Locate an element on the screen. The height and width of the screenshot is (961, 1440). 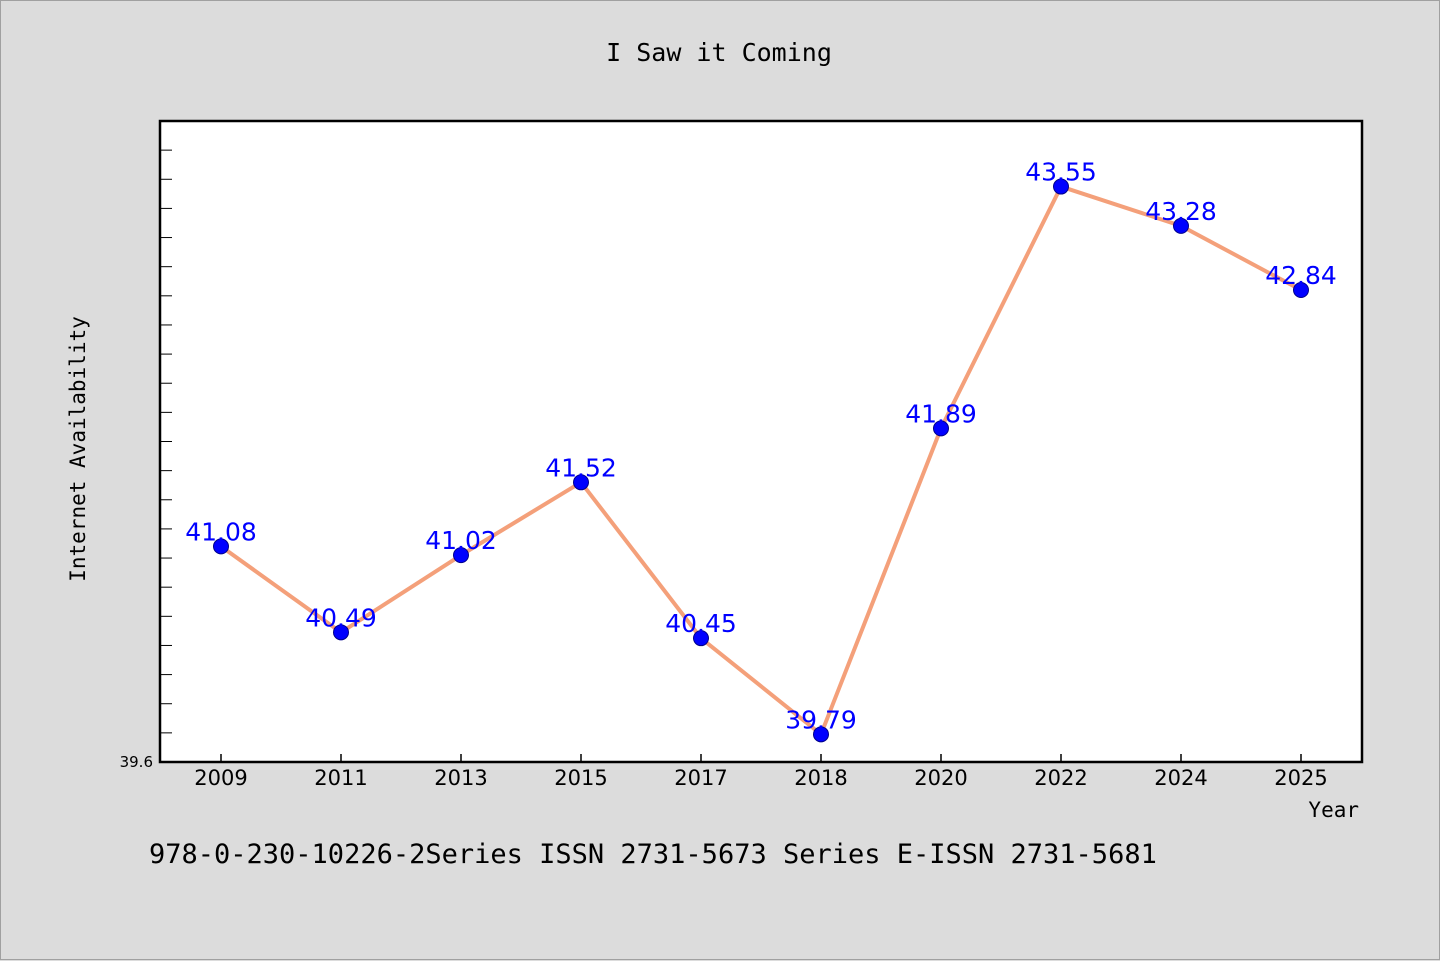
data-label: 39.79 is located at coordinates (821, 719).